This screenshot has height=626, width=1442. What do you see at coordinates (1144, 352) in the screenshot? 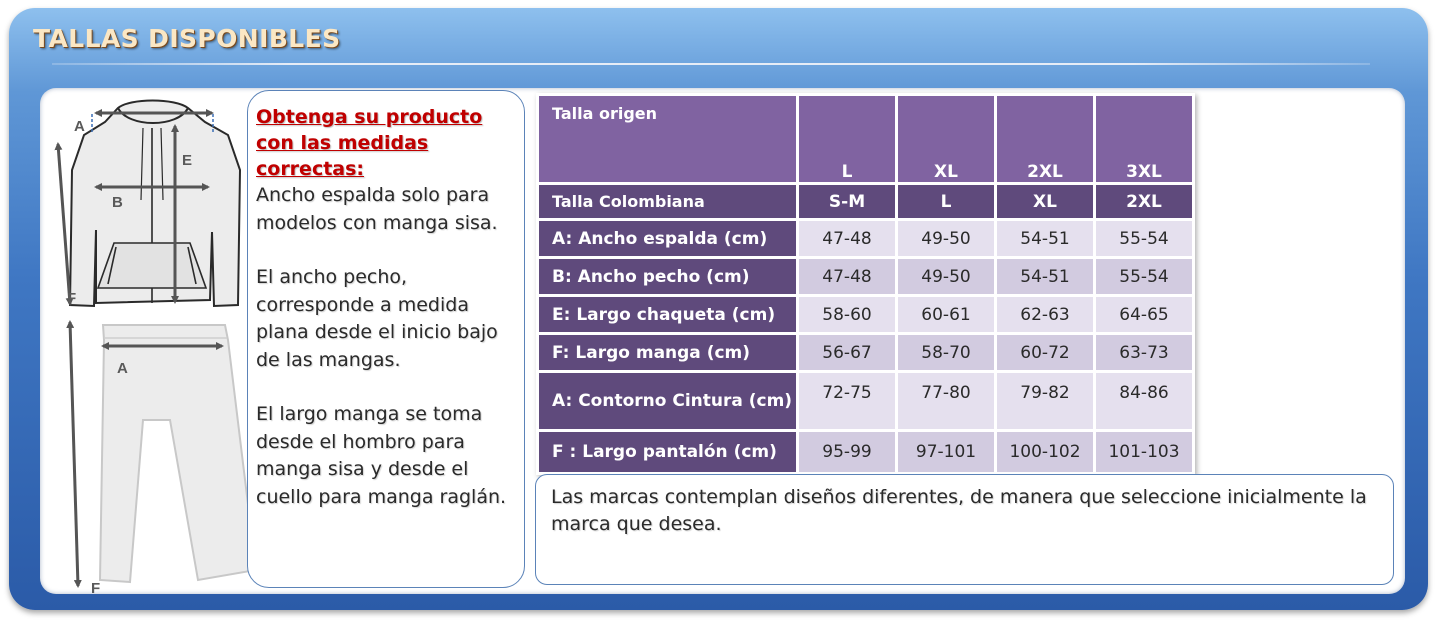
I see `table-cell: 63-73` at bounding box center [1144, 352].